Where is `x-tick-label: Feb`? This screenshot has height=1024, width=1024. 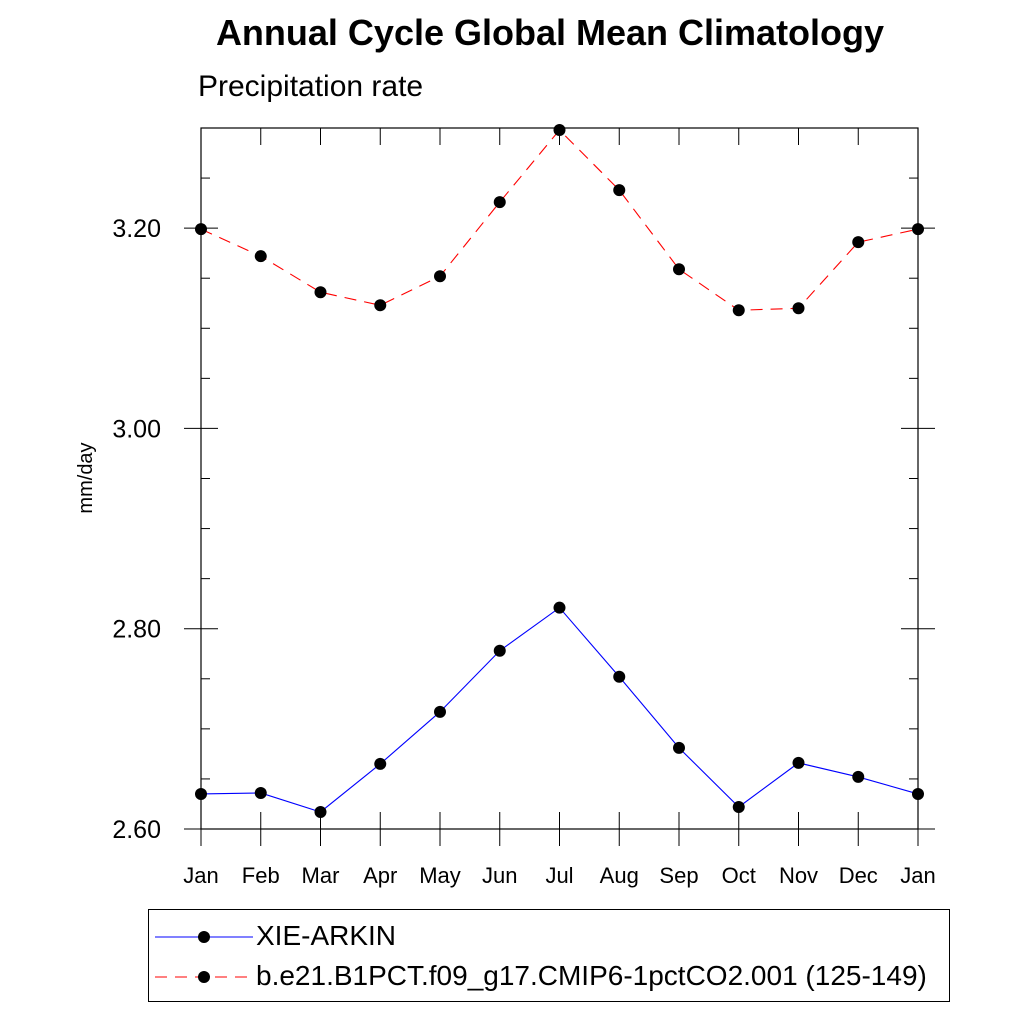
x-tick-label: Feb is located at coordinates (261, 875).